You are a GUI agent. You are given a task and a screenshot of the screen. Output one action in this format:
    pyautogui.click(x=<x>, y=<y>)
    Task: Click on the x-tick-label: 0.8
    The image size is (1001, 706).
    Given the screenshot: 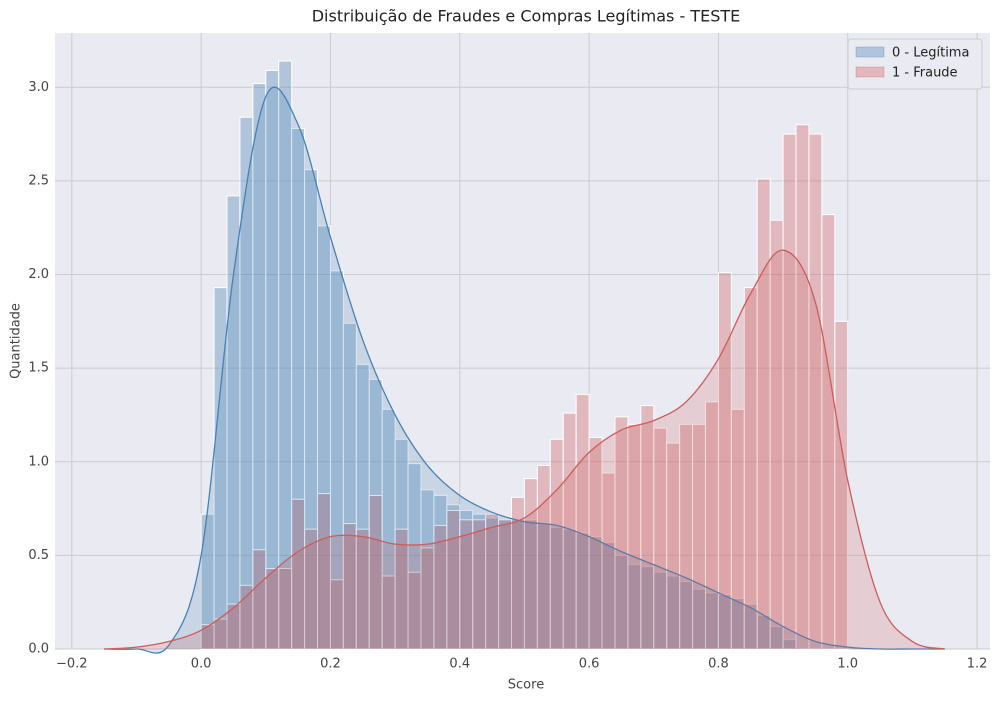 What is the action you would take?
    pyautogui.click(x=718, y=664)
    